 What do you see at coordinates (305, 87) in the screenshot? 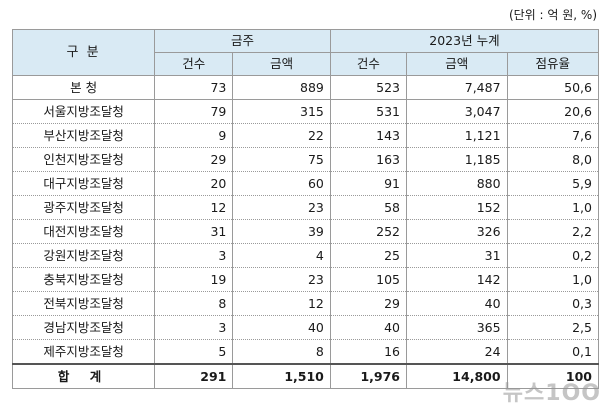
I see `table-row: 본 청 73 889 523 7,487 50,6` at bounding box center [305, 87].